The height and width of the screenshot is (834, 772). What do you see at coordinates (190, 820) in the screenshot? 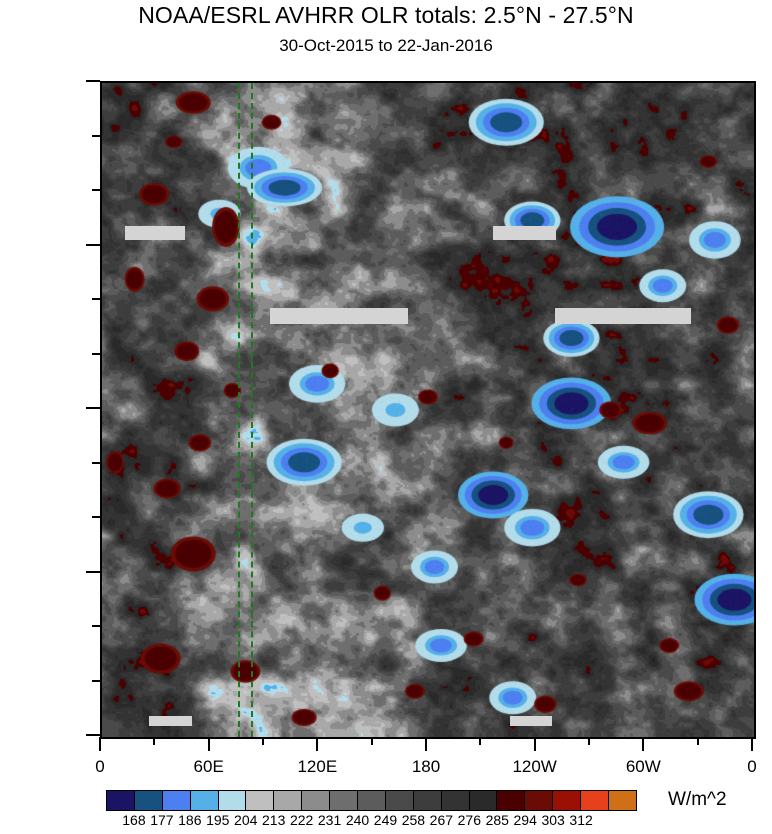
I see `colorbar-tick-186: 186` at bounding box center [190, 820].